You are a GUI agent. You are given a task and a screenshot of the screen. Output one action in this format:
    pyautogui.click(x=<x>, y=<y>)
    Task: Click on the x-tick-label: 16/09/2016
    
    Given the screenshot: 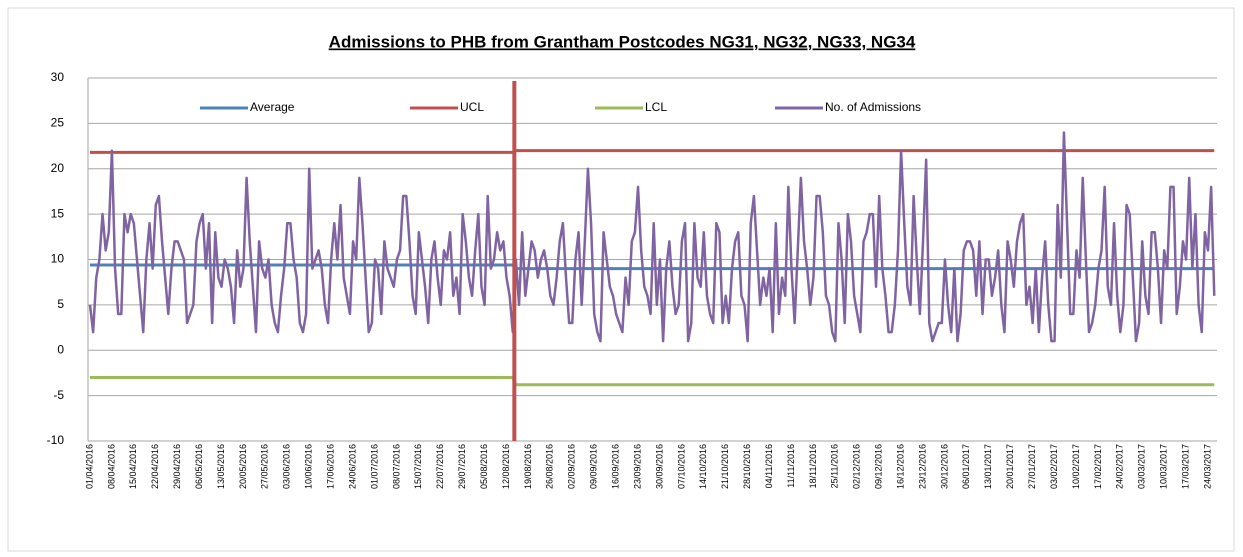 What is the action you would take?
    pyautogui.click(x=615, y=466)
    